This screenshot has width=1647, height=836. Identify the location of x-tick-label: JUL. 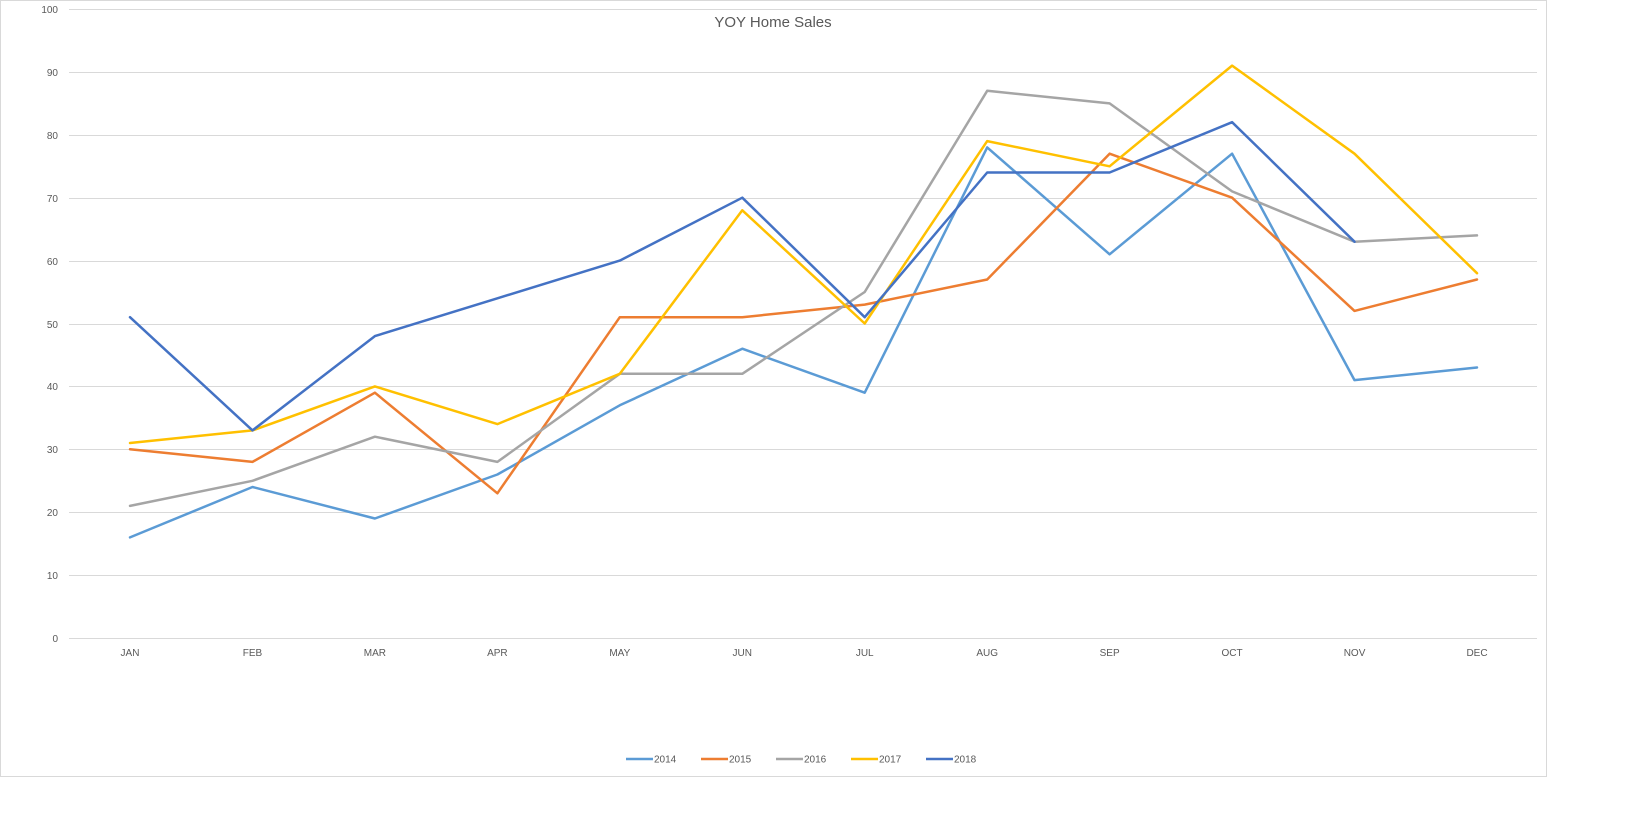
(865, 653).